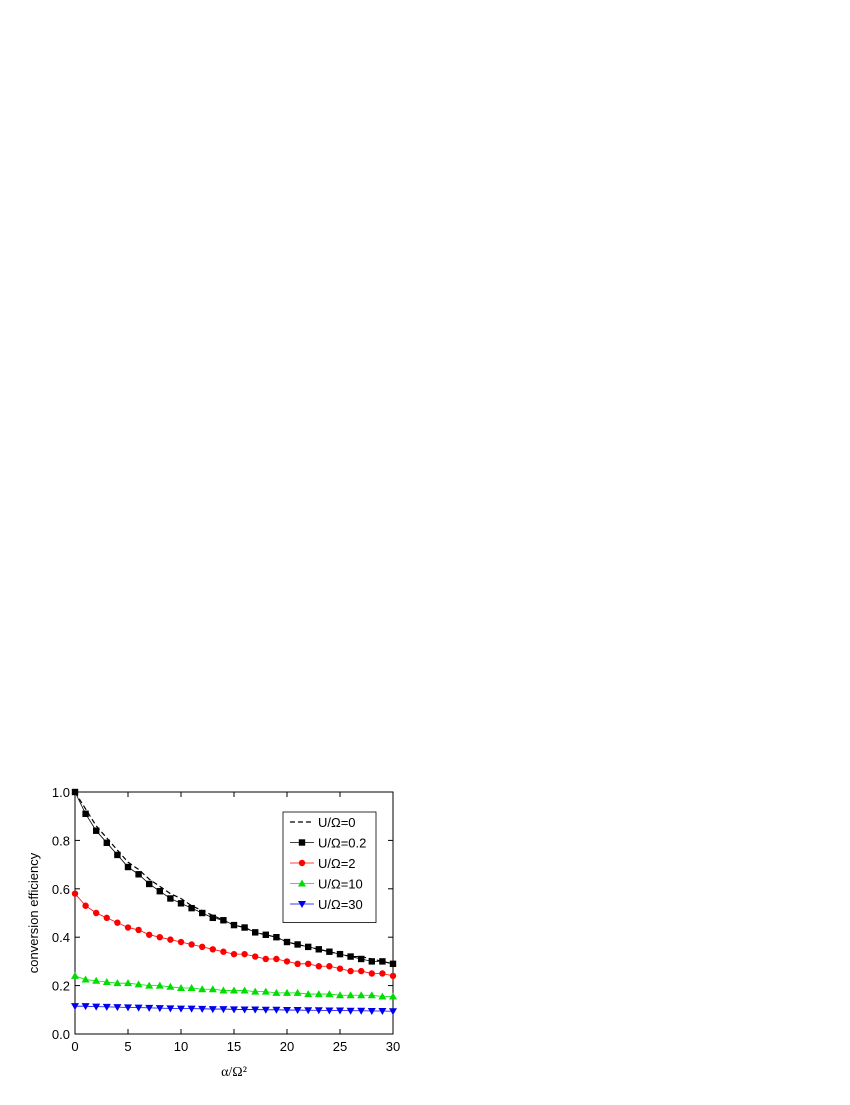  What do you see at coordinates (337, 863) in the screenshot?
I see `legend-label: U/Ω=2` at bounding box center [337, 863].